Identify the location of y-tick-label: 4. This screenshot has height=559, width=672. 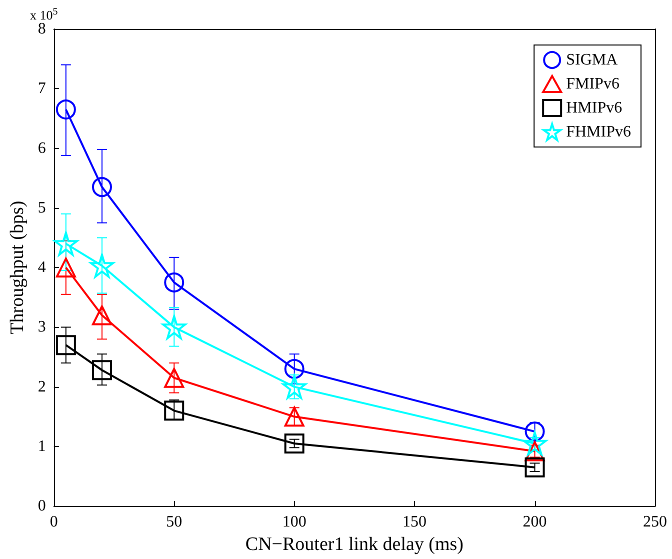
(42, 267).